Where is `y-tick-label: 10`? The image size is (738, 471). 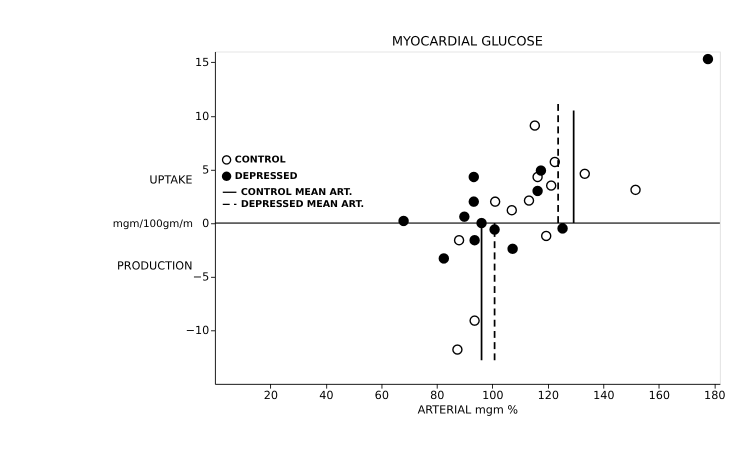 y-tick-label: 10 is located at coordinates (202, 116).